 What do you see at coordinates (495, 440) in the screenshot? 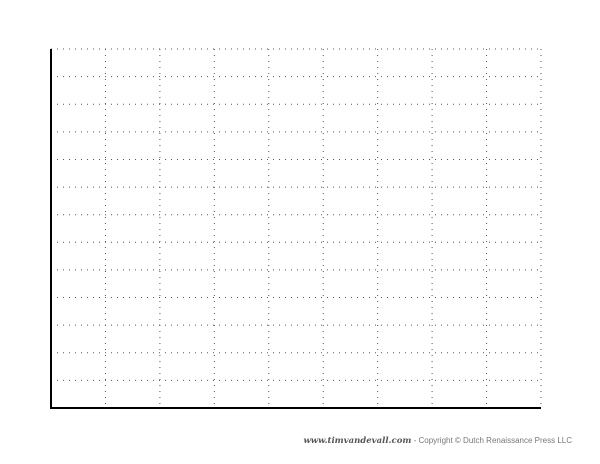
I see `footer-copyright: Copyright © Dutch Renaissance Press LLC` at bounding box center [495, 440].